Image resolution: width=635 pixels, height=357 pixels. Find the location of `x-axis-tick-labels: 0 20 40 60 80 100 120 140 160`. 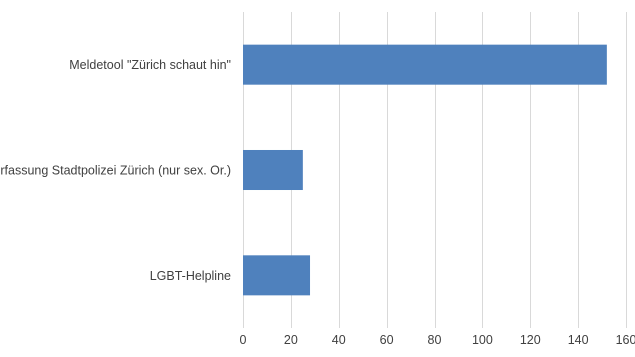

x-axis-tick-labels: 0 20 40 60 80 100 120 140 160 is located at coordinates (437, 340).